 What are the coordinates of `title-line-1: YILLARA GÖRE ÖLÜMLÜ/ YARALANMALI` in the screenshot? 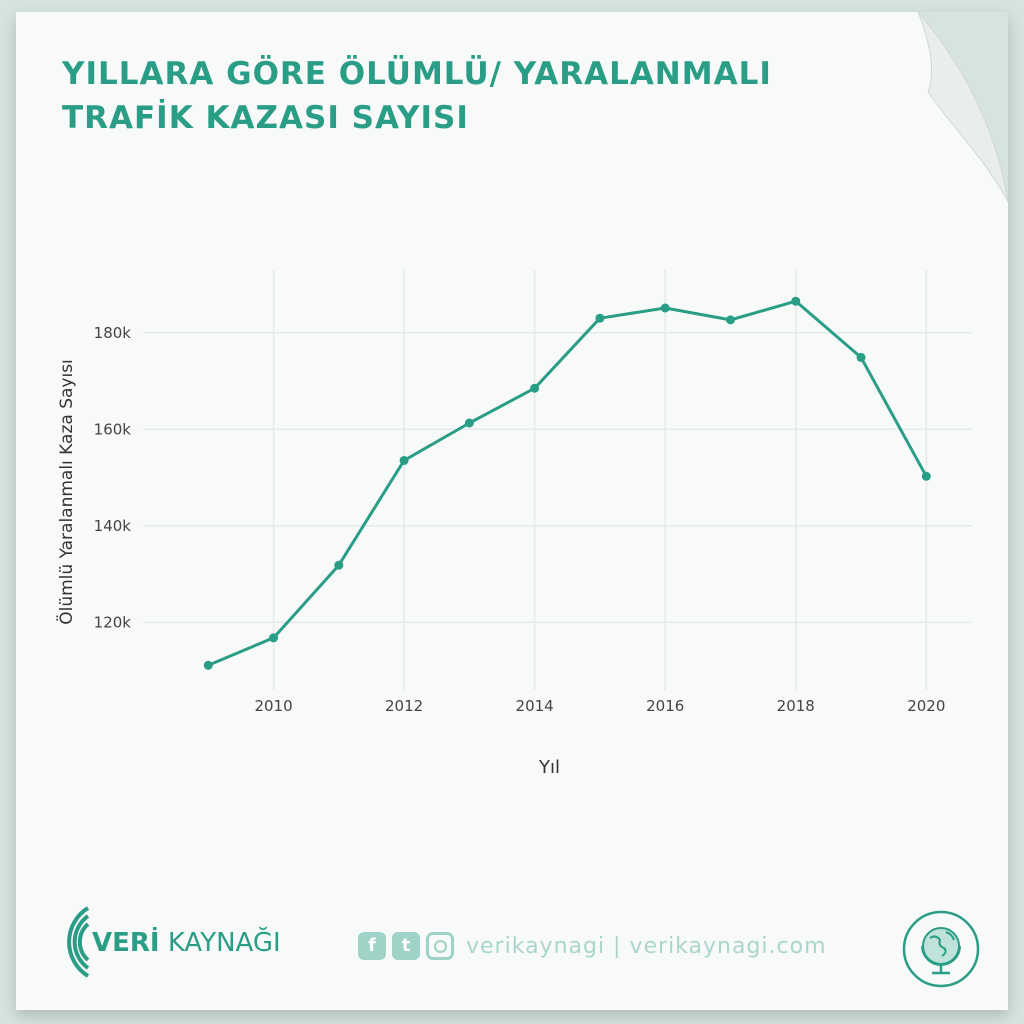 It's located at (417, 74).